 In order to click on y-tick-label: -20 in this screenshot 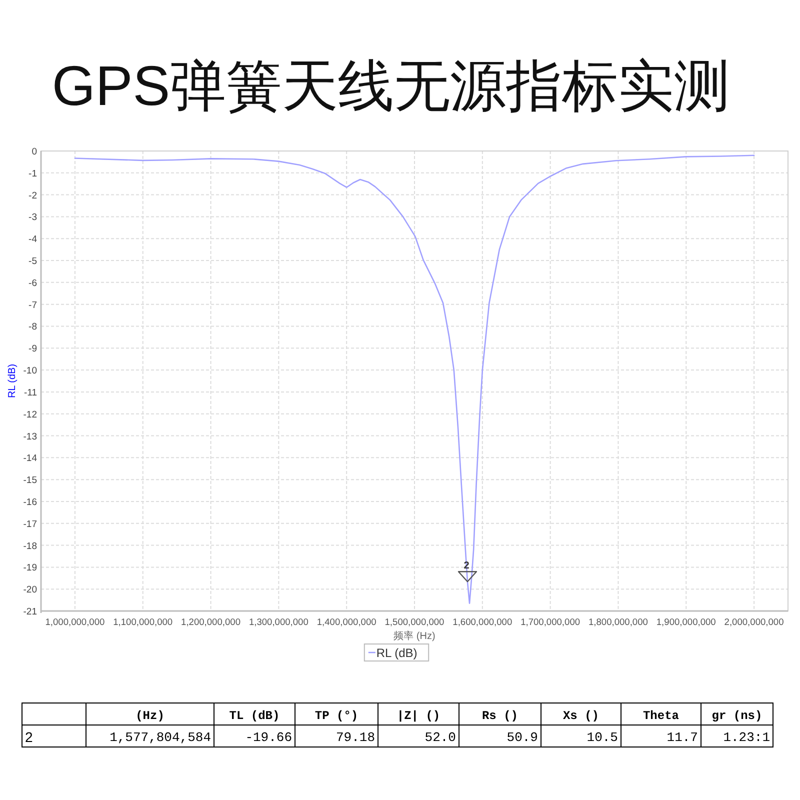, I will do `click(30, 590)`.